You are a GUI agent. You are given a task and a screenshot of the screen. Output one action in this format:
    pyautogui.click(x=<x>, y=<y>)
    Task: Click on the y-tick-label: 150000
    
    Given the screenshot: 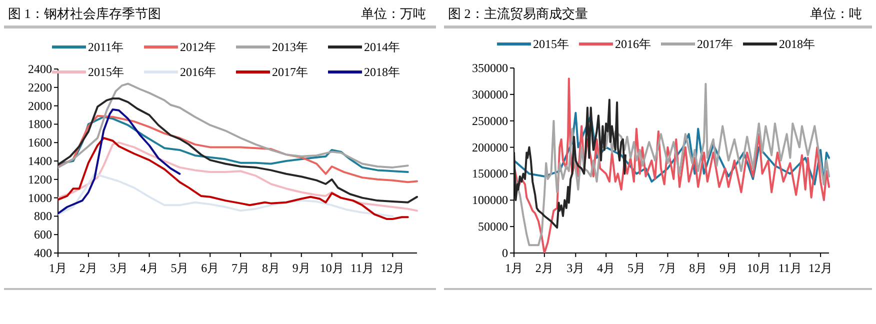 What is the action you would take?
    pyautogui.click(x=490, y=173)
    